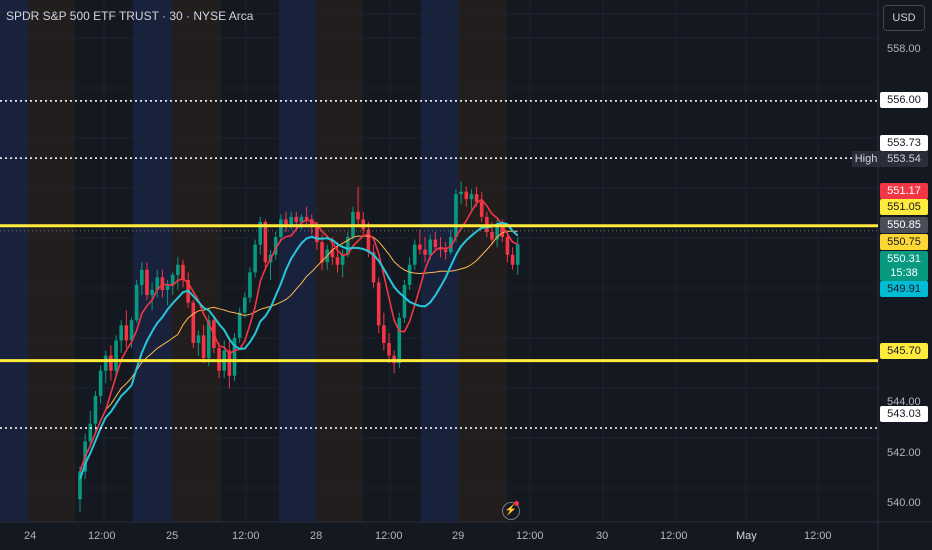 This screenshot has width=932, height=550. What do you see at coordinates (904, 452) in the screenshot?
I see `price-tick-label: 542.00` at bounding box center [904, 452].